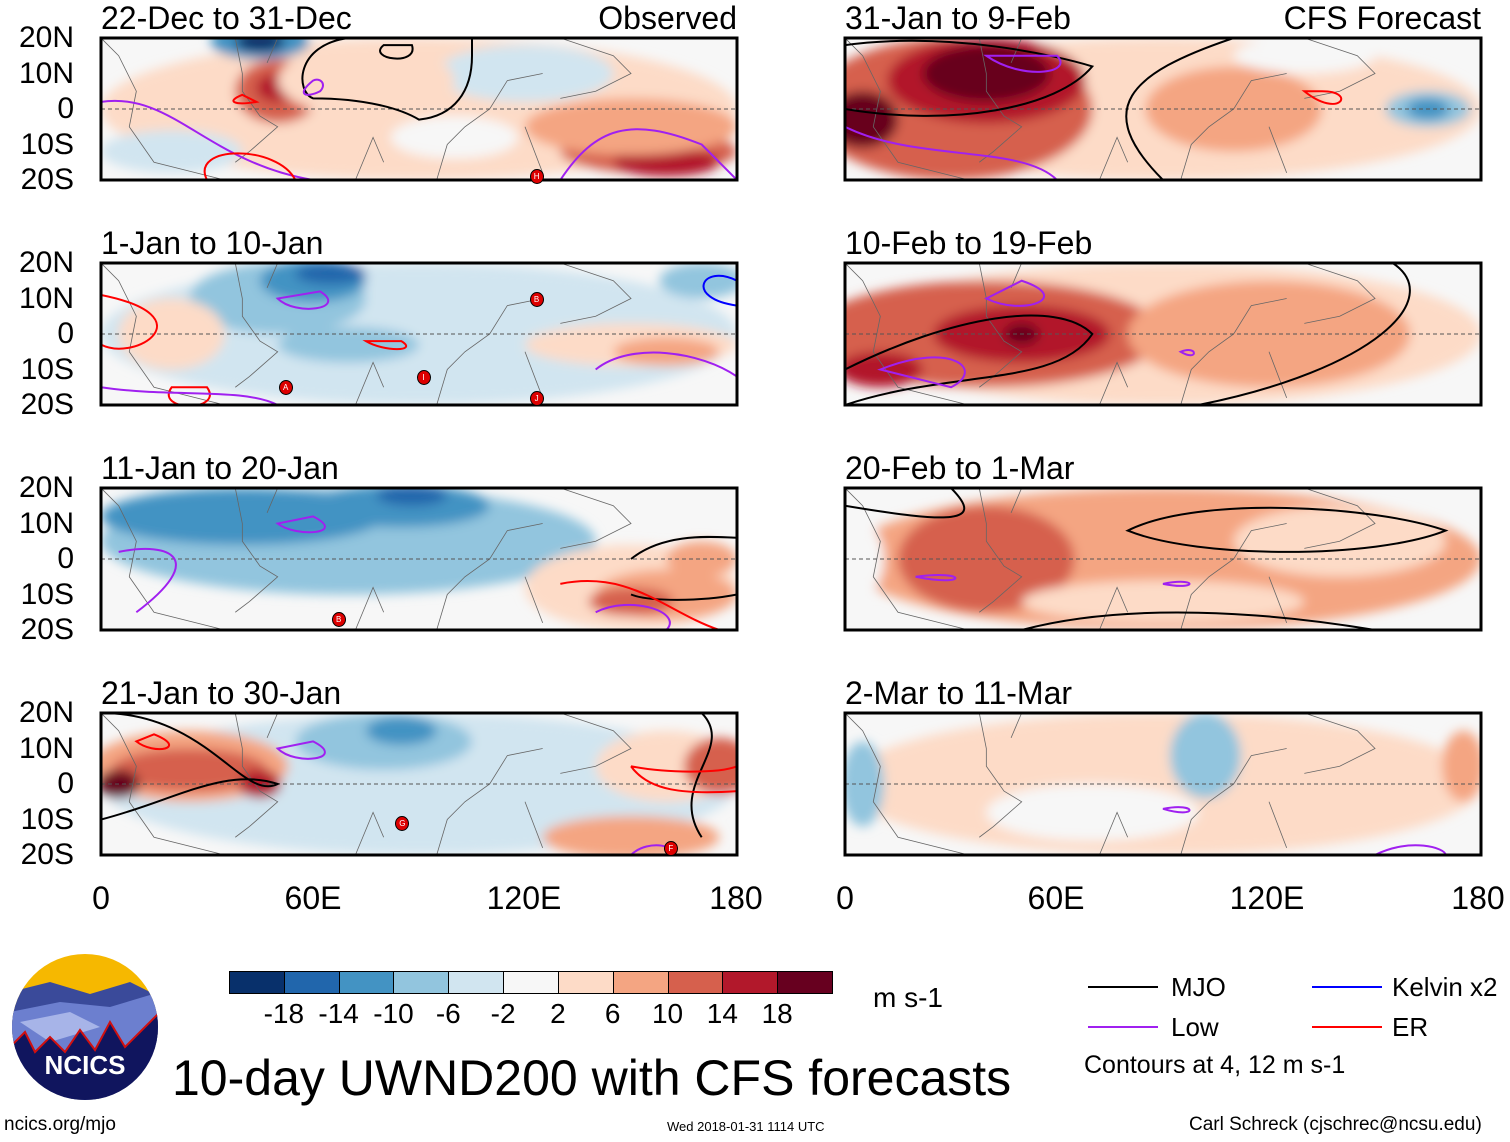 Image resolution: width=1510 pixels, height=1142 pixels. What do you see at coordinates (85, 1027) in the screenshot?
I see `ncics-logo: NCICS` at bounding box center [85, 1027].